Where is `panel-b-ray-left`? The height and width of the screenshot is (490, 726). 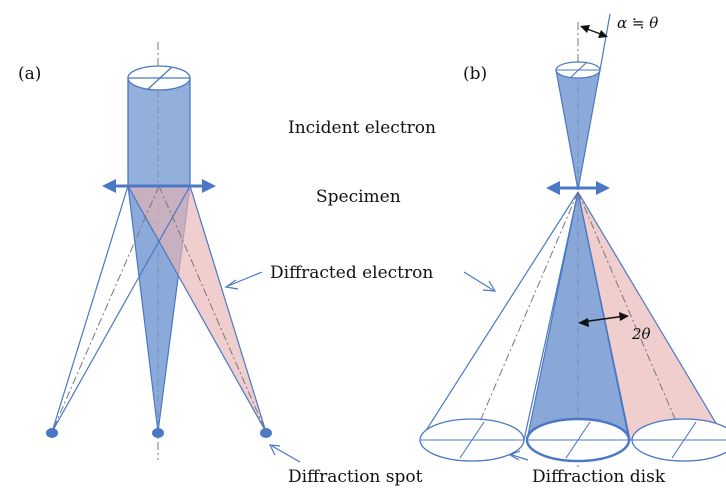 panel-b-ray-left is located at coordinates (525, 316).